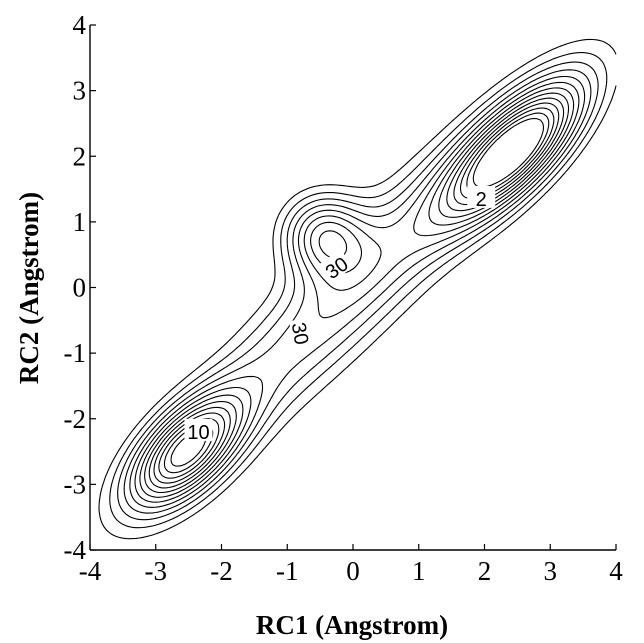 Image resolution: width=644 pixels, height=643 pixels. What do you see at coordinates (353, 571) in the screenshot?
I see `x-tick-label: 0` at bounding box center [353, 571].